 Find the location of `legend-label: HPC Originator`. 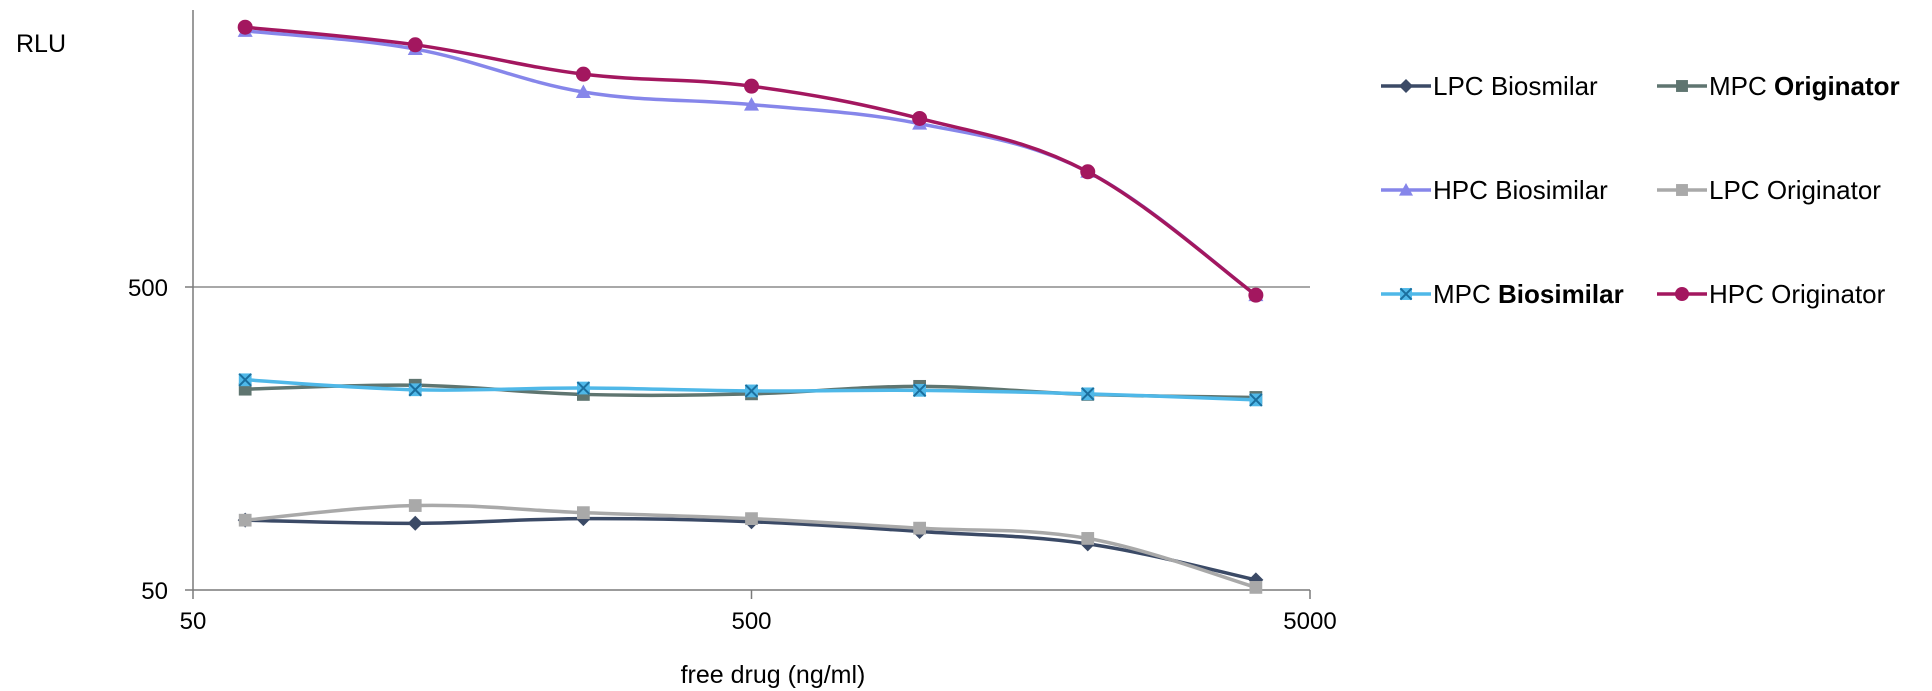

legend-label: HPC Originator is located at coordinates (1797, 294).